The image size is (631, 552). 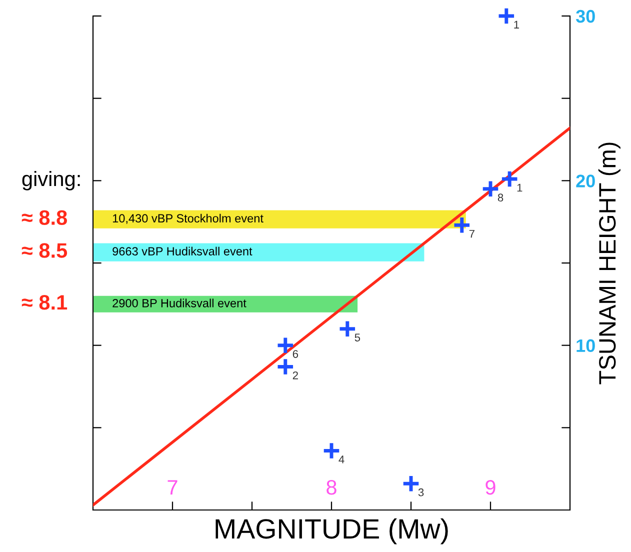 What do you see at coordinates (45, 302) in the screenshot?
I see `text: ≈ 8.1` at bounding box center [45, 302].